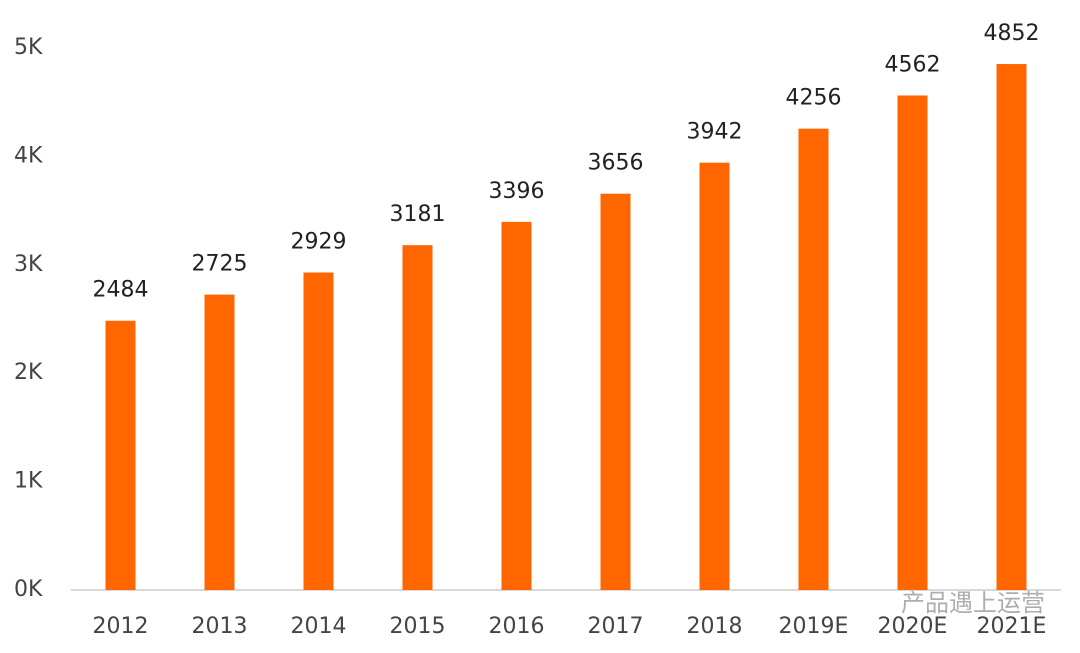 Image resolution: width=1080 pixels, height=653 pixels. Describe the element at coordinates (28, 155) in the screenshot. I see `y-tick-label: 4K` at that location.